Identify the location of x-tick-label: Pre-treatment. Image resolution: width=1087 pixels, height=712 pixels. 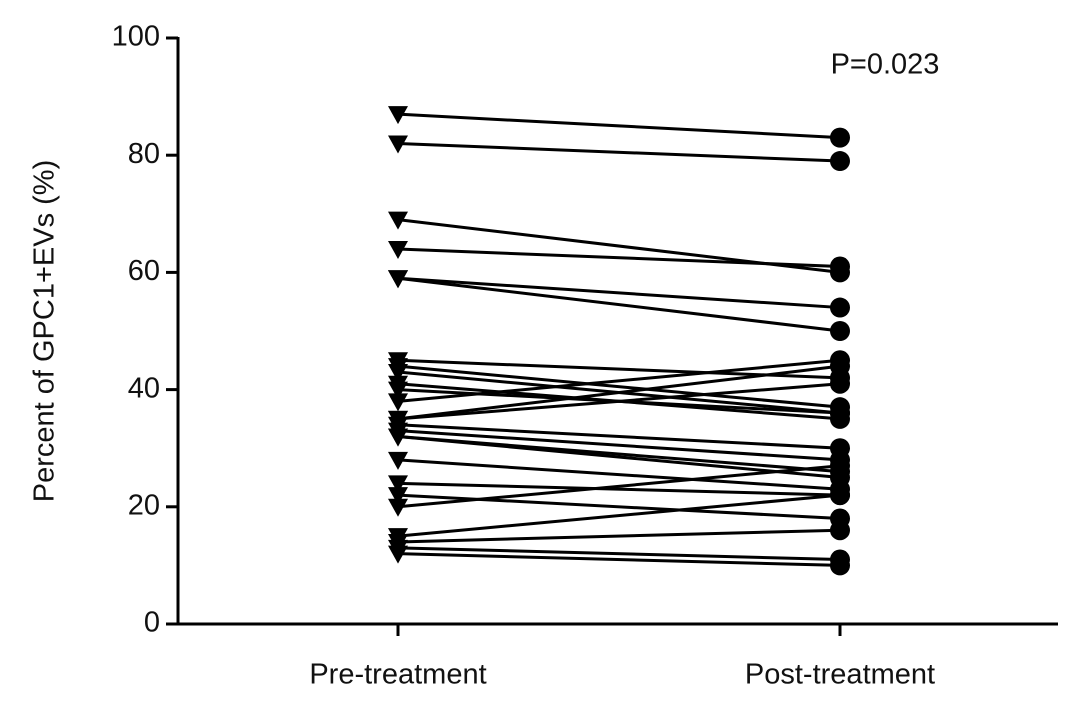
(397, 675).